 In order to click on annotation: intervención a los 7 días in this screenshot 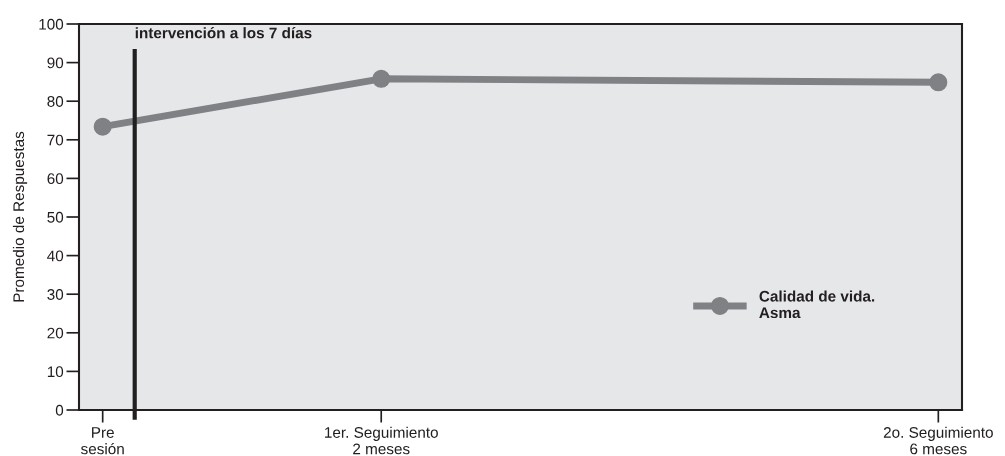, I will do `click(223, 32)`.